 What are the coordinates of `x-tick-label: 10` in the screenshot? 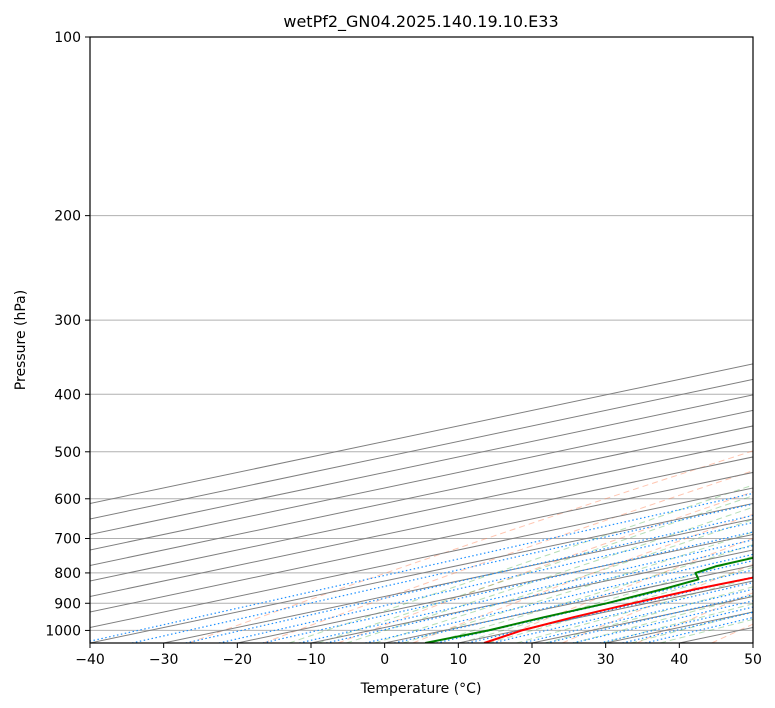 It's located at (458, 660).